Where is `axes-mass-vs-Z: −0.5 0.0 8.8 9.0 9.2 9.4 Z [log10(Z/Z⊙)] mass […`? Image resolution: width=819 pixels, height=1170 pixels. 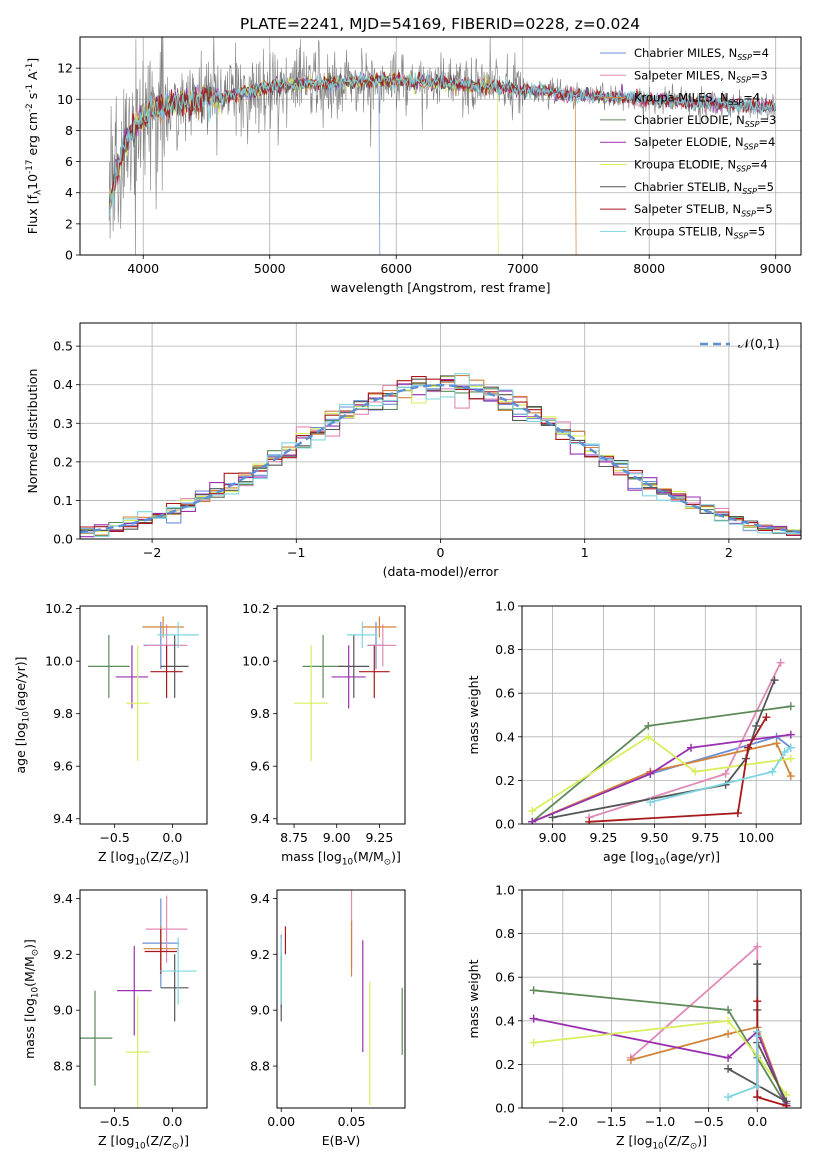 axes-mass-vs-Z: −0.5 0.0 8.8 9.0 9.2 9.4 Z [log10(Z/Z⊙)] mass [… is located at coordinates (115, 1020).